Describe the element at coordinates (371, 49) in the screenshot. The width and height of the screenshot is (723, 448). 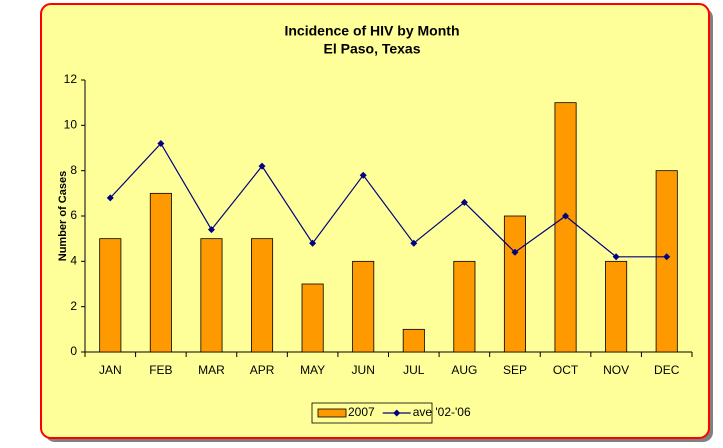
I see `chart-subtitle: El Paso, Texas` at that location.